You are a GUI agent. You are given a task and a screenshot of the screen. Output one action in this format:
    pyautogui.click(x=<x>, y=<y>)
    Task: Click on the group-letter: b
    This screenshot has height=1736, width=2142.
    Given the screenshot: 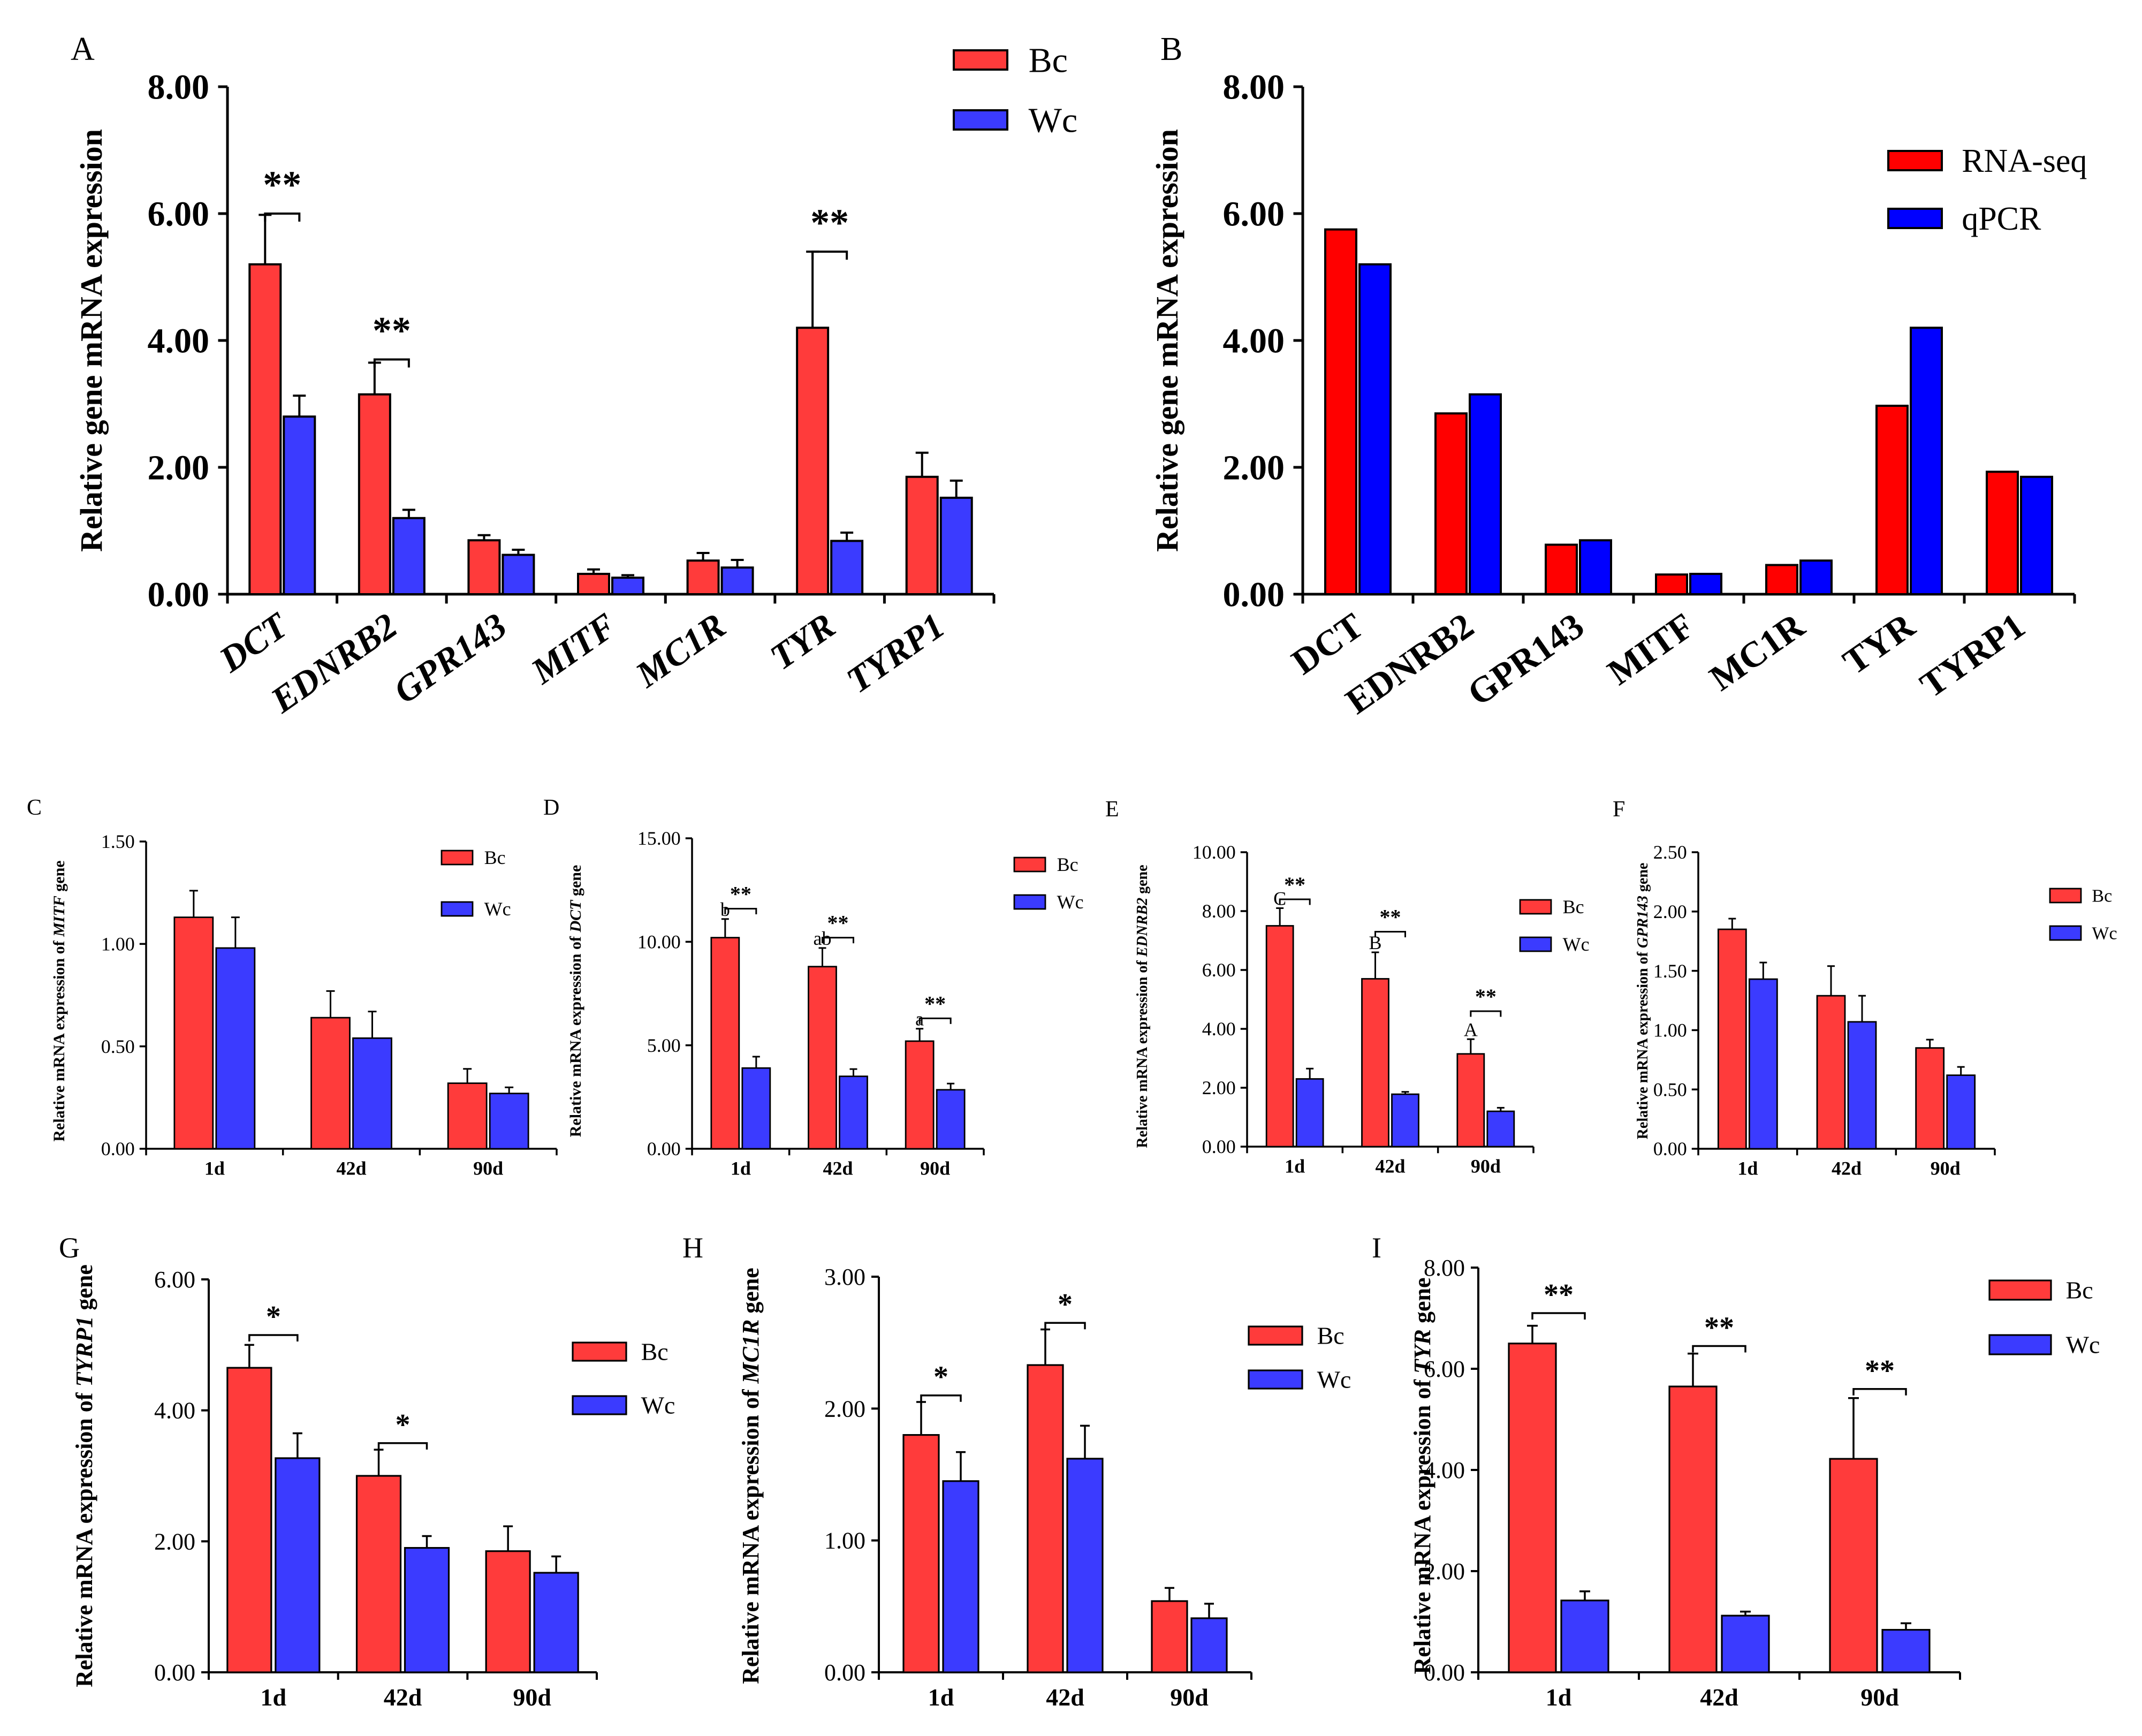 What is the action you would take?
    pyautogui.click(x=725, y=909)
    